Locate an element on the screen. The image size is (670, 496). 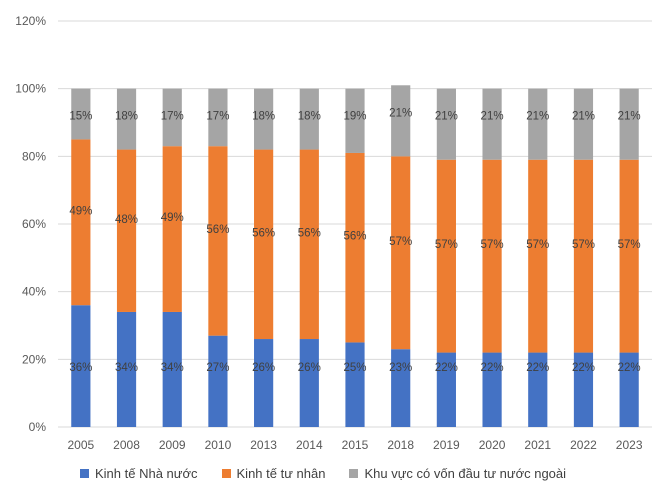
legend-label-private: Kinh tế tư nhân is located at coordinates (281, 473).